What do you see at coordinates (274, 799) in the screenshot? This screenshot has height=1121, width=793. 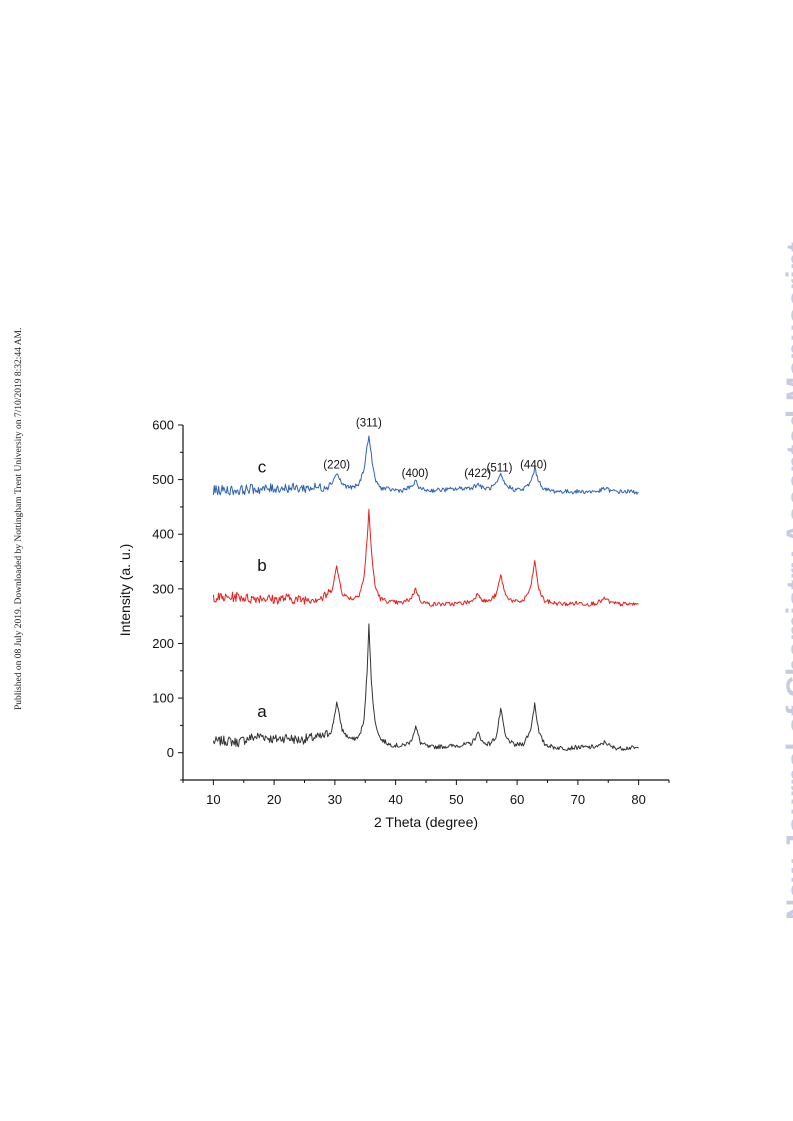 I see `x-tick-label: 20` at bounding box center [274, 799].